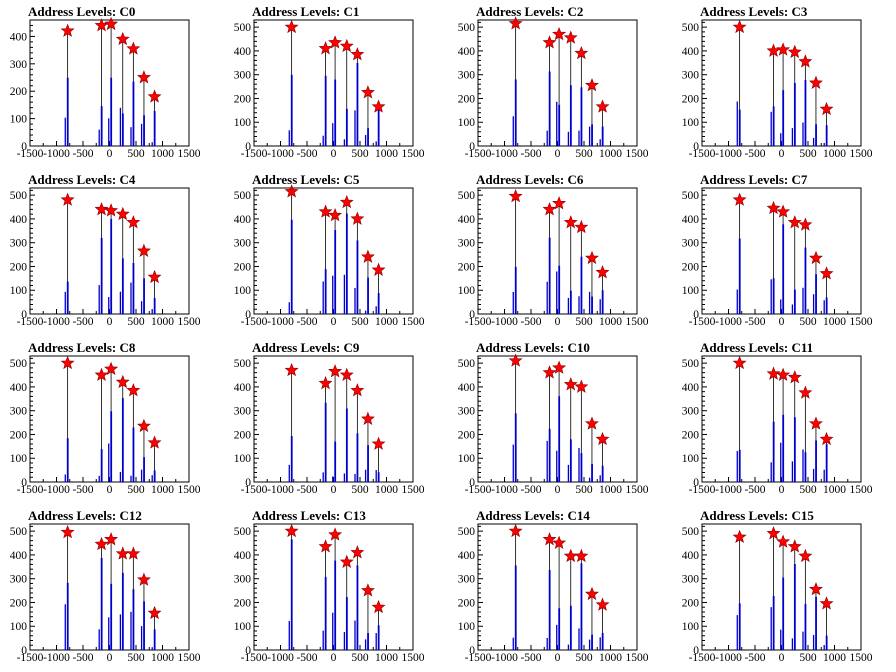 Image resolution: width=896 pixels, height=672 pixels. I want to click on chart-title: Address Levels: C5, so click(306, 179).